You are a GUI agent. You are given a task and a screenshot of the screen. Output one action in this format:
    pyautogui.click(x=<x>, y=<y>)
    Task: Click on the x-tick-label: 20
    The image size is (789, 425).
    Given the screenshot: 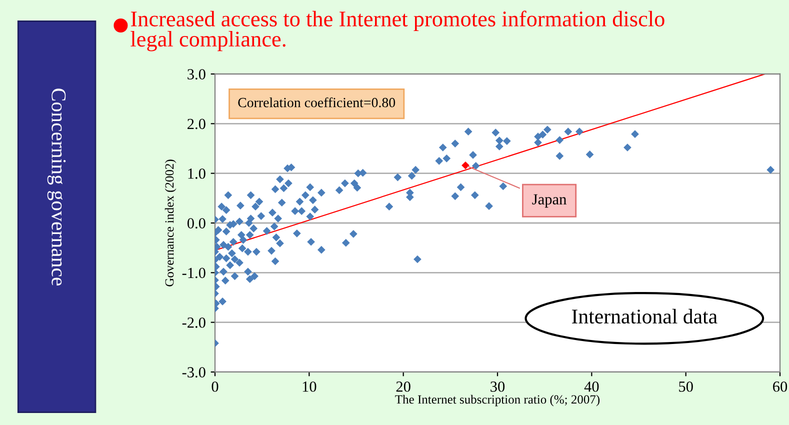 What is the action you would take?
    pyautogui.click(x=403, y=386)
    